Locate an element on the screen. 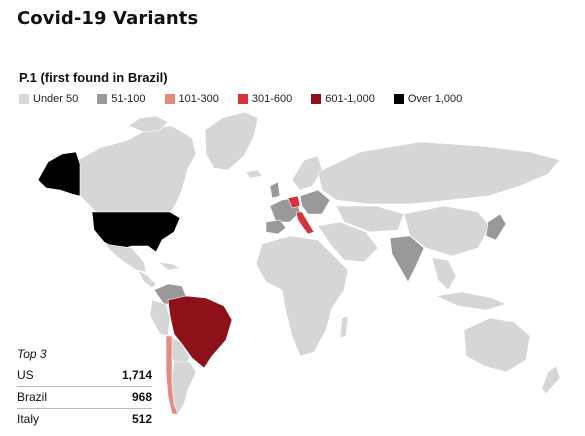  central-america is located at coordinates (147, 279).